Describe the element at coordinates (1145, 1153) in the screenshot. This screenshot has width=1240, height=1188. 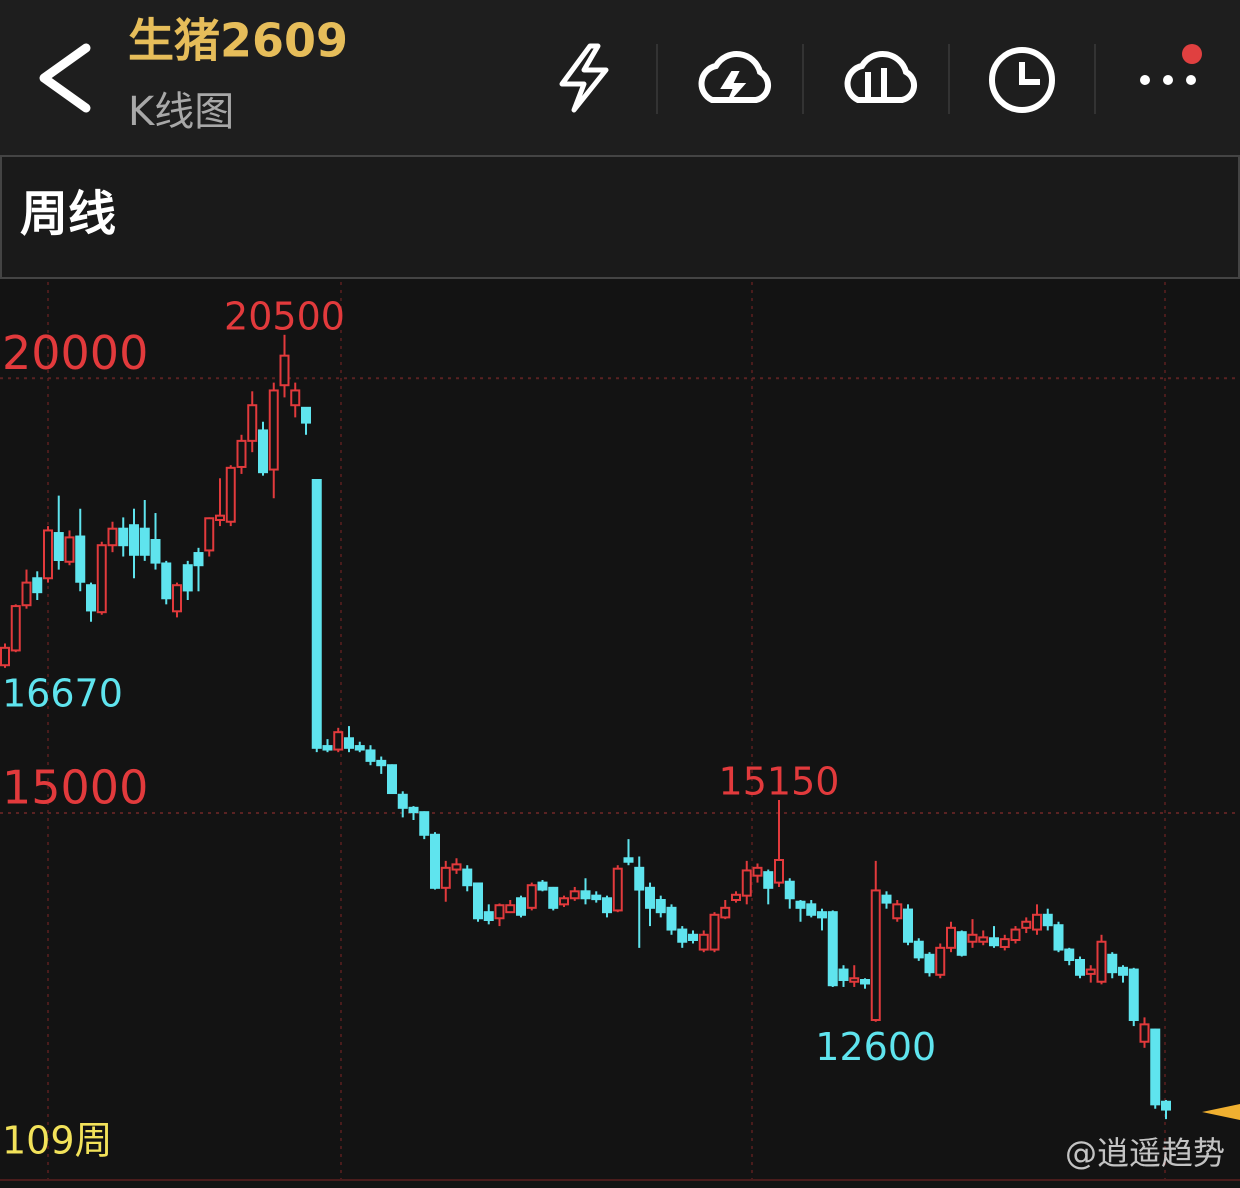
I see `watermark: @逍遥趋势` at that location.